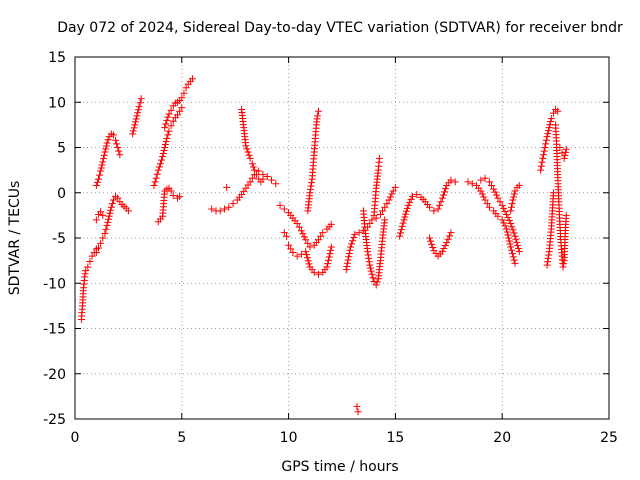 The width and height of the screenshot is (640, 480). What do you see at coordinates (15, 238) in the screenshot?
I see `y-axis-label: SDTVAR / TECUs` at bounding box center [15, 238].